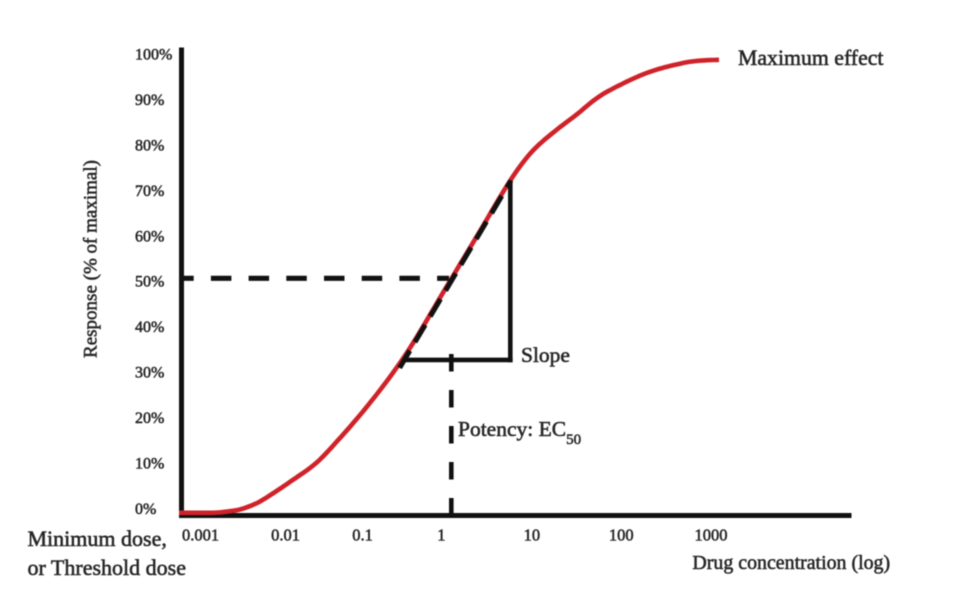  I want to click on svg-text: 1, so click(441, 534).